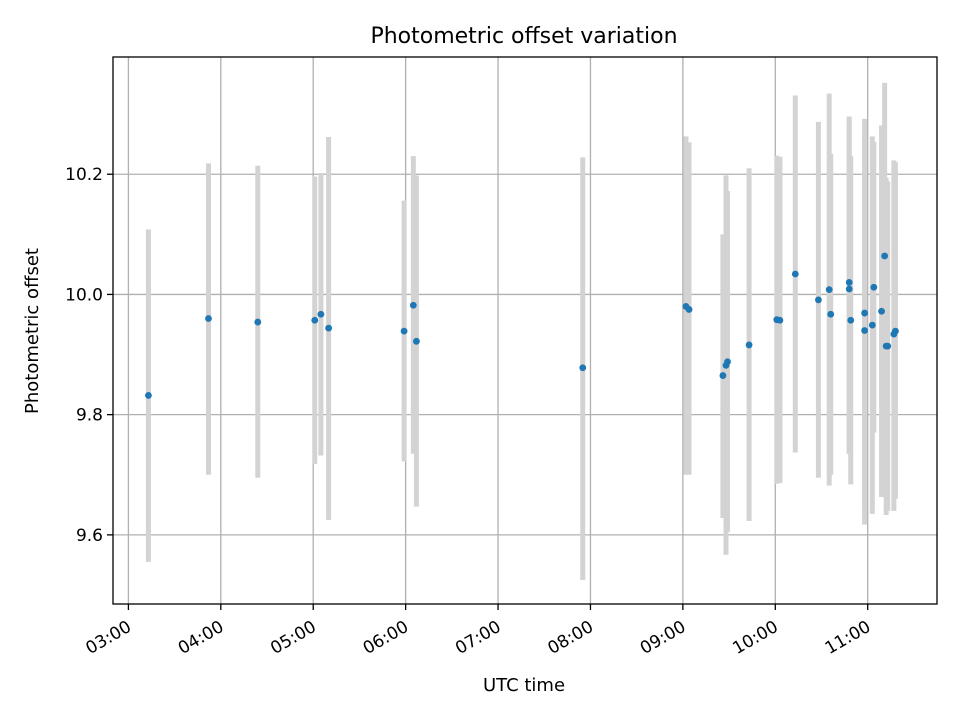 This screenshot has height=720, width=960. Describe the element at coordinates (571, 638) in the screenshot. I see `x-tick-label: 08:00` at that location.